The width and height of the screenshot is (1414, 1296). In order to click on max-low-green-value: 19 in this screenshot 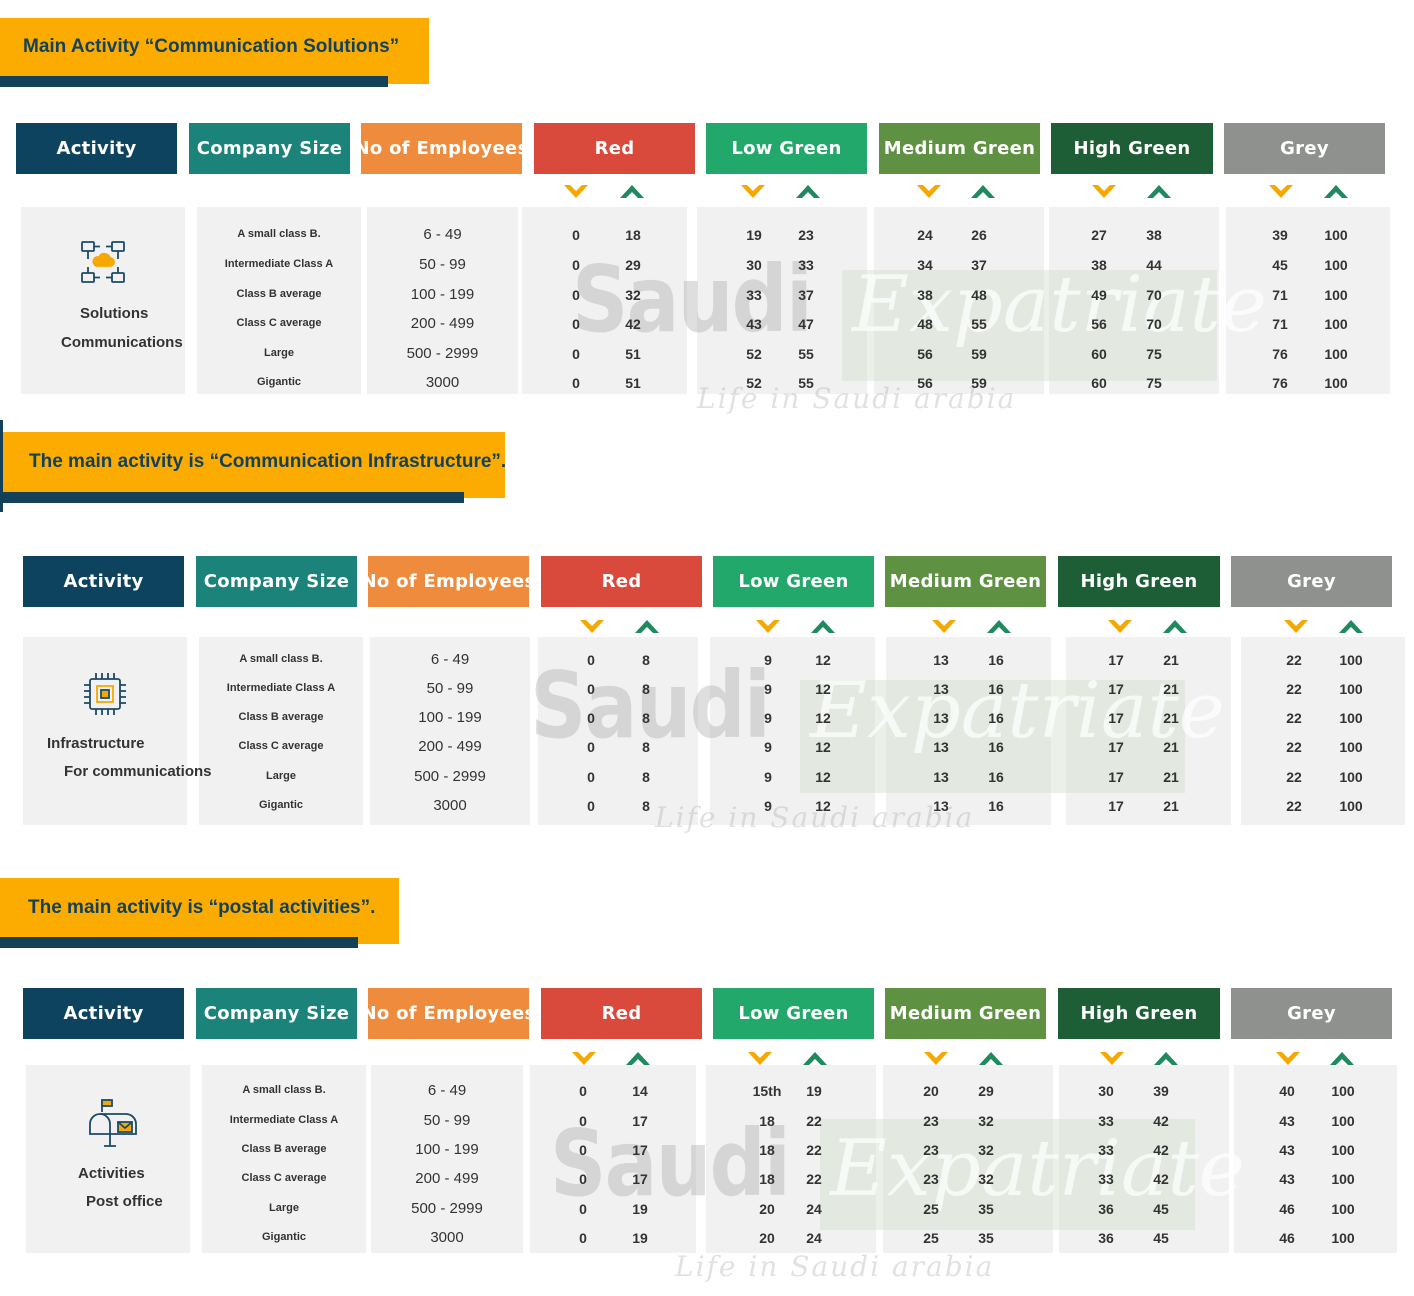, I will do `click(814, 1091)`.